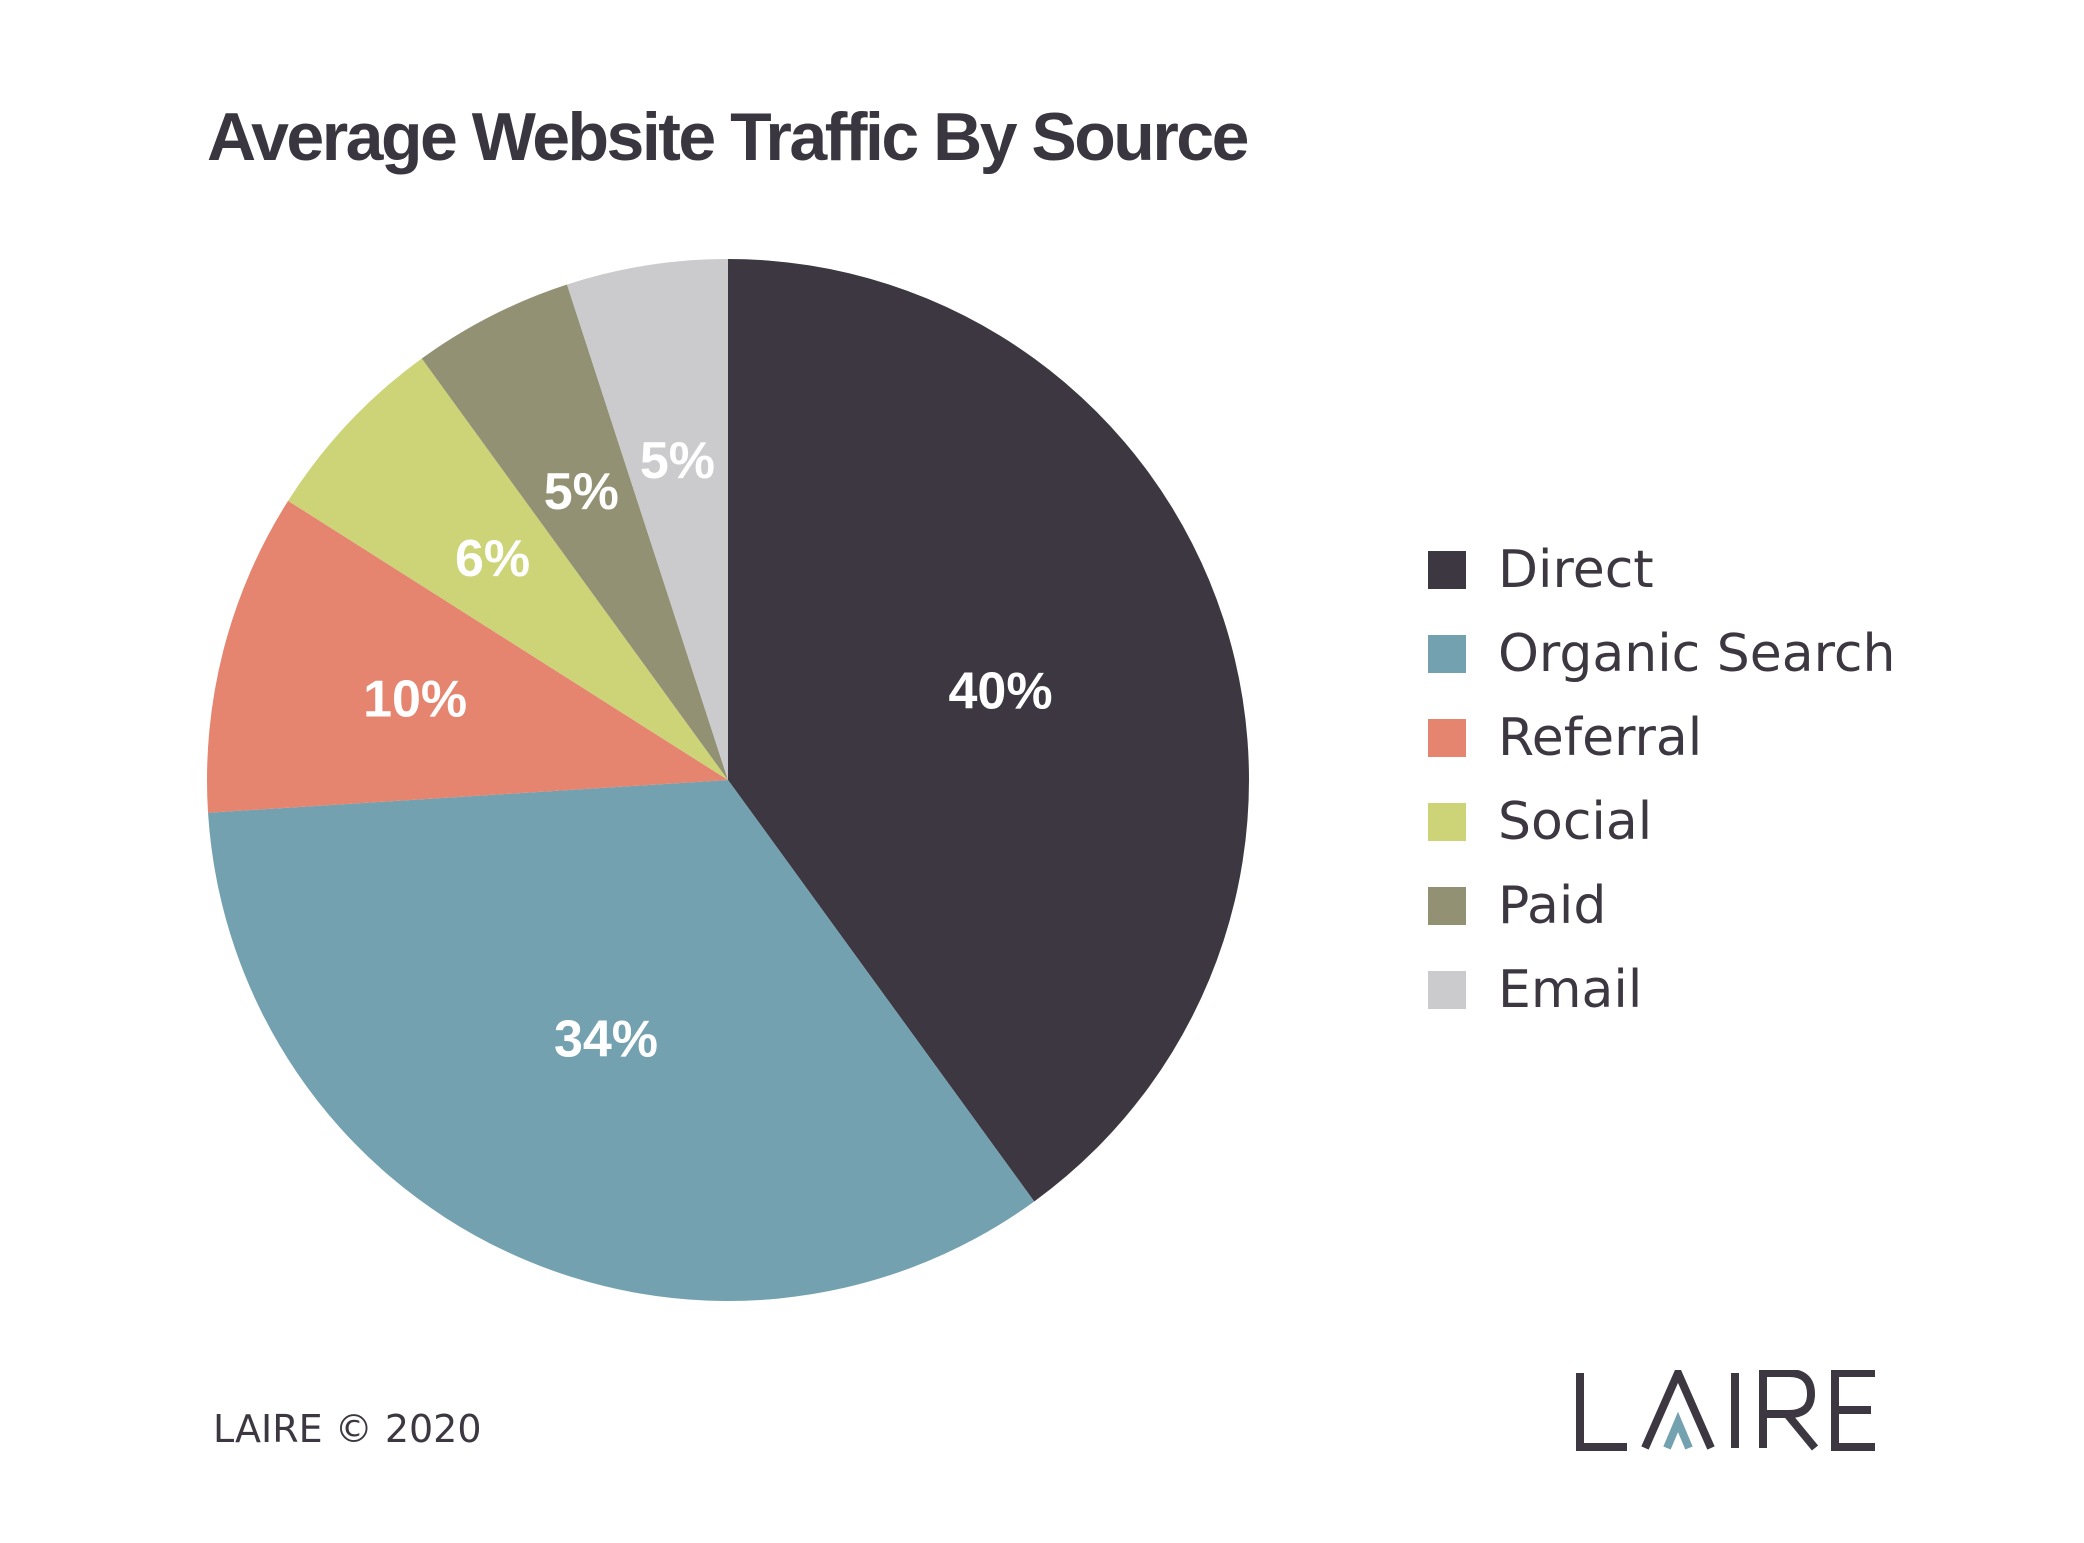  I want to click on pie-slice-paid, so click(574, 532).